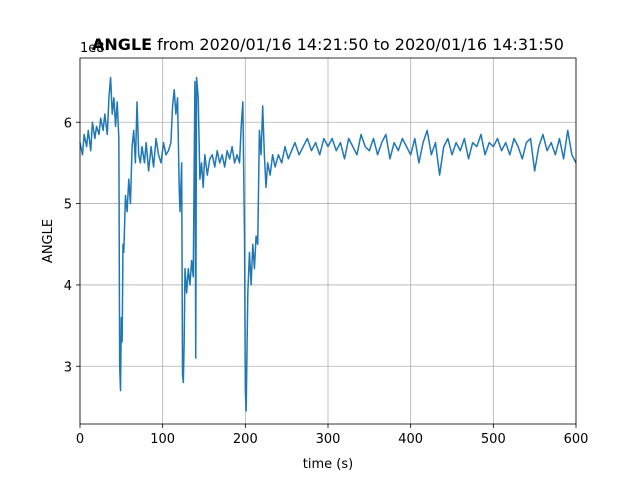 The image size is (640, 480). I want to click on y-tick-label: 5, so click(68, 205).